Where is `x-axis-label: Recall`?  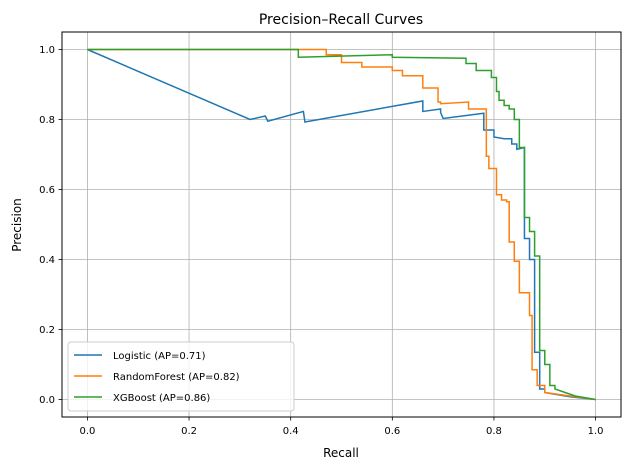
x-axis-label: Recall is located at coordinates (341, 453).